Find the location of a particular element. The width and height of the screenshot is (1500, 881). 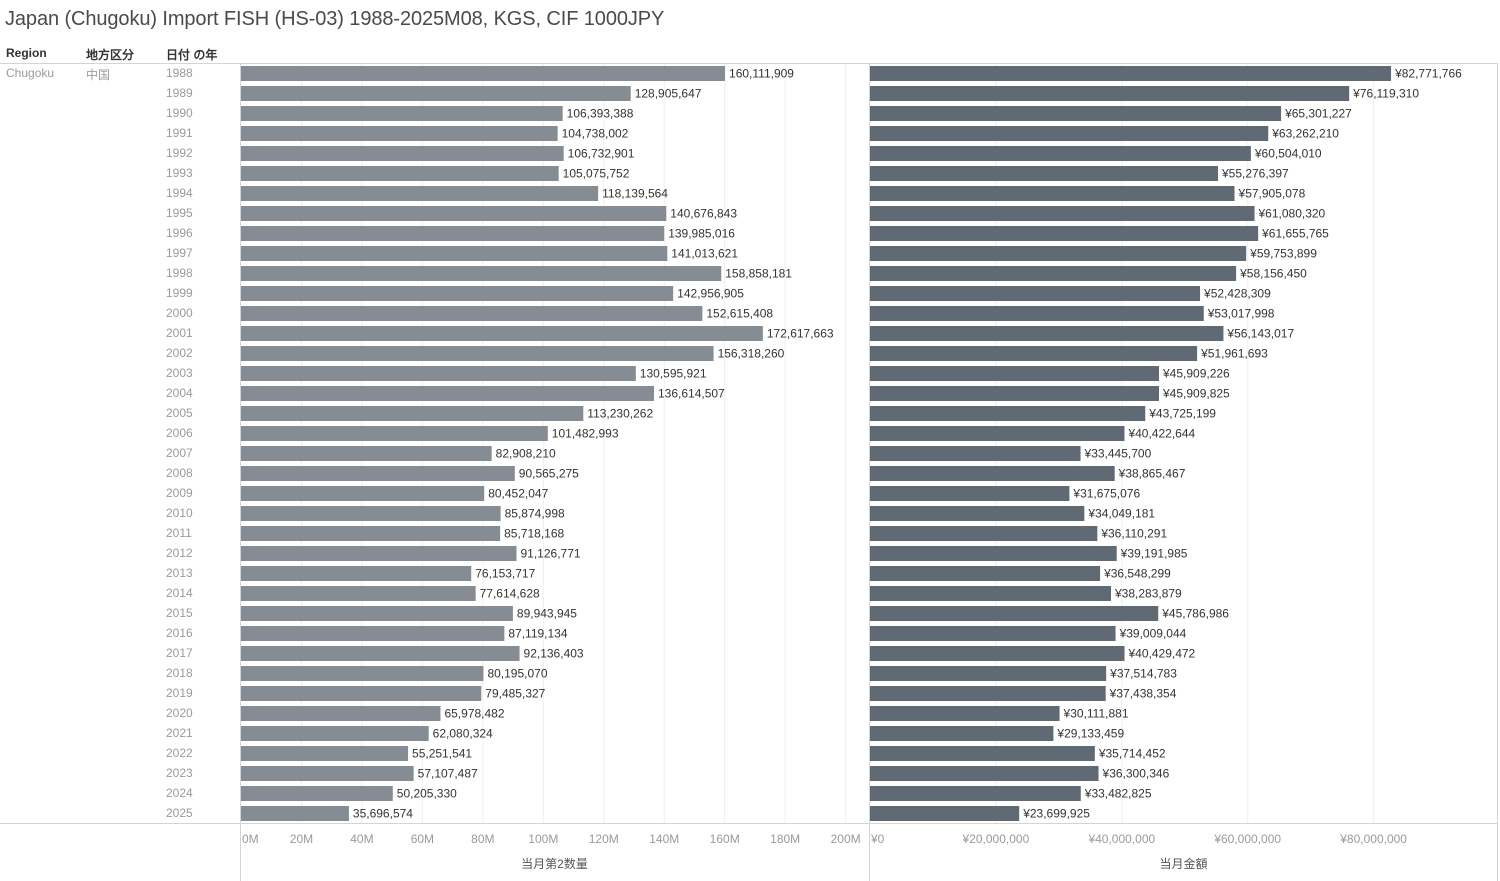

value-label: 101,482,993 is located at coordinates (585, 434).